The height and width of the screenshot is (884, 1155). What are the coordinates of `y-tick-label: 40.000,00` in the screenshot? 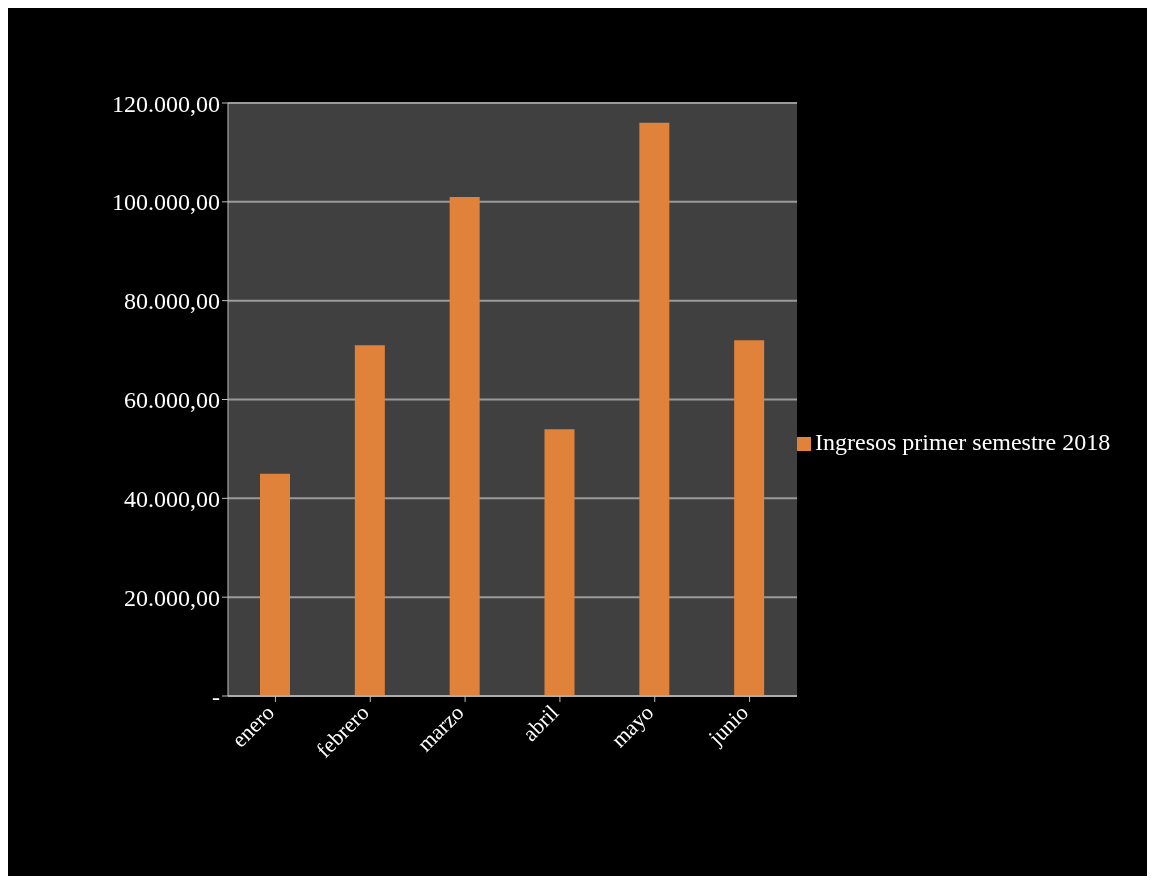 It's located at (172, 498).